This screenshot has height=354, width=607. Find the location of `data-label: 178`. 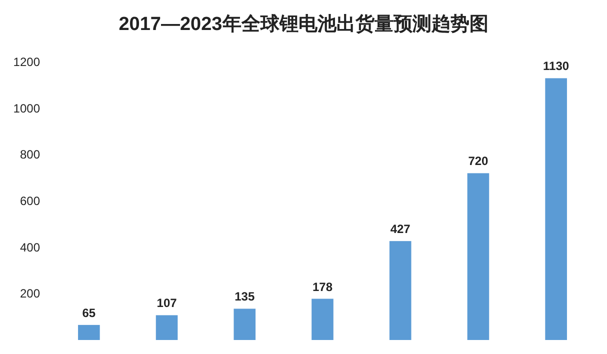

data-label: 178 is located at coordinates (322, 287).